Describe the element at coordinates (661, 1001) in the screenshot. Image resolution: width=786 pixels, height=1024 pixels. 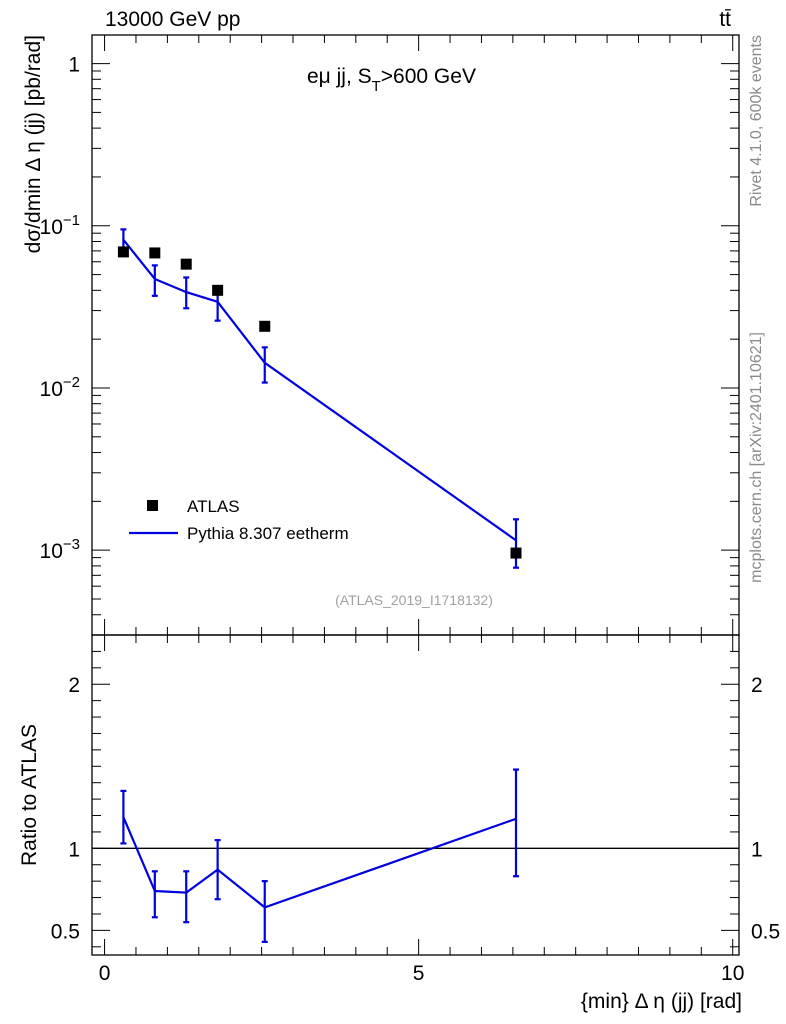
I see `x-axis-label: {min} Δ η (jj) [rad]` at that location.